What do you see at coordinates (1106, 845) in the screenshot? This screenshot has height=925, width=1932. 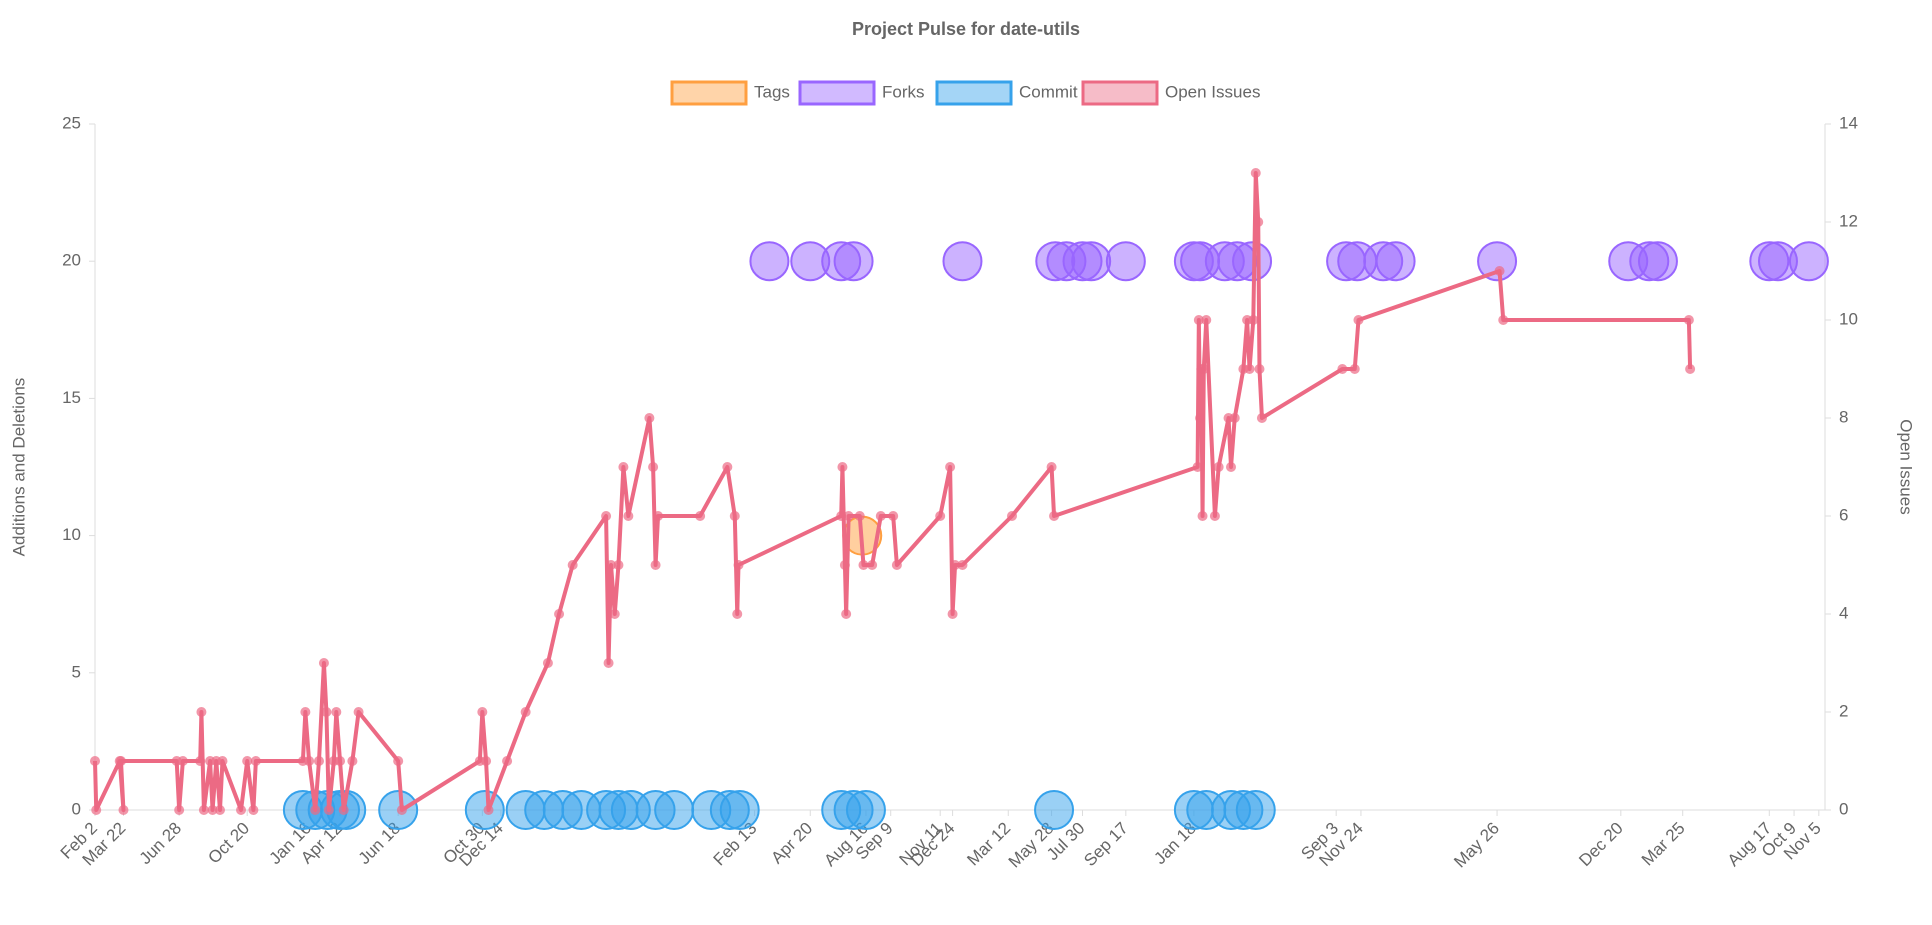 I see `x-tick-label: Sep 17` at bounding box center [1106, 845].